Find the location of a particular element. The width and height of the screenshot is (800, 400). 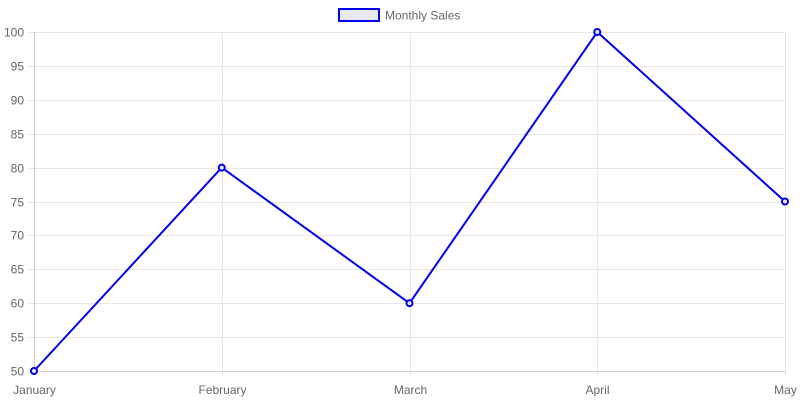

y-tick-label: 75 is located at coordinates (18, 203).